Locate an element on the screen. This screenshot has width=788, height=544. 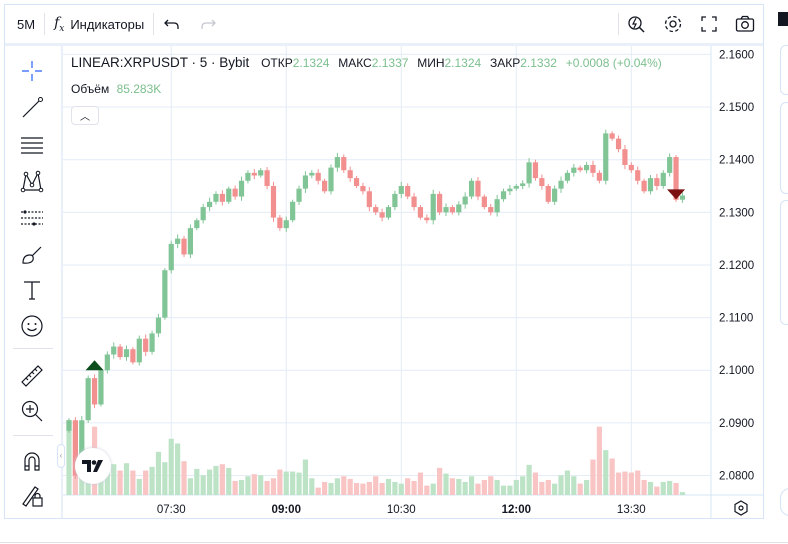
brush-icon is located at coordinates (32, 255).